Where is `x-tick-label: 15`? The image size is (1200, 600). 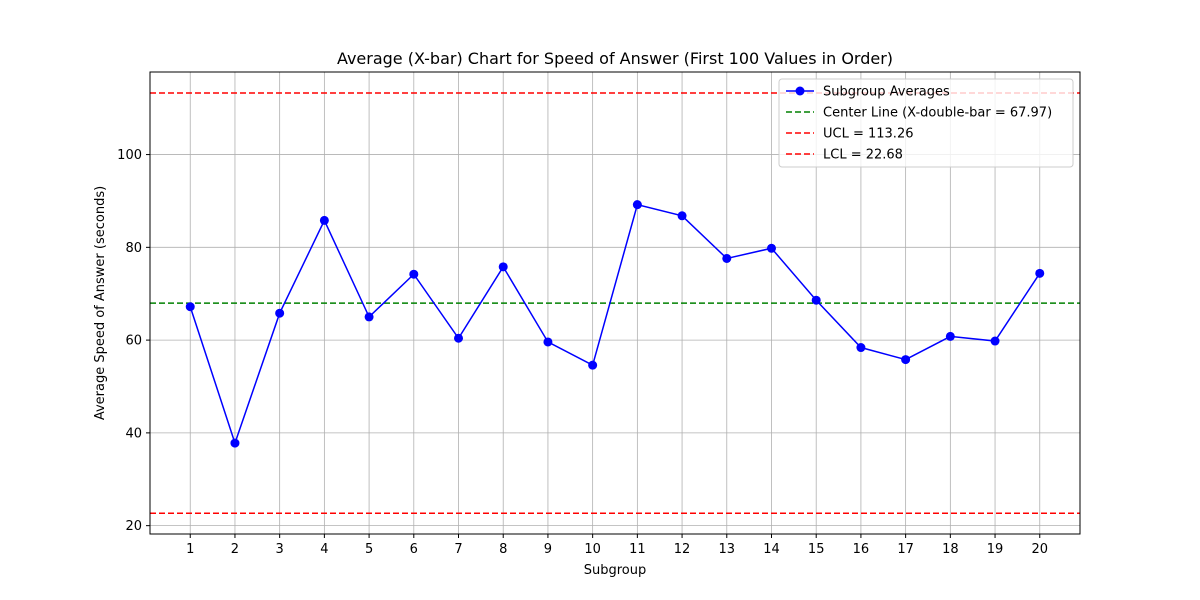
x-tick-label: 15 is located at coordinates (816, 549).